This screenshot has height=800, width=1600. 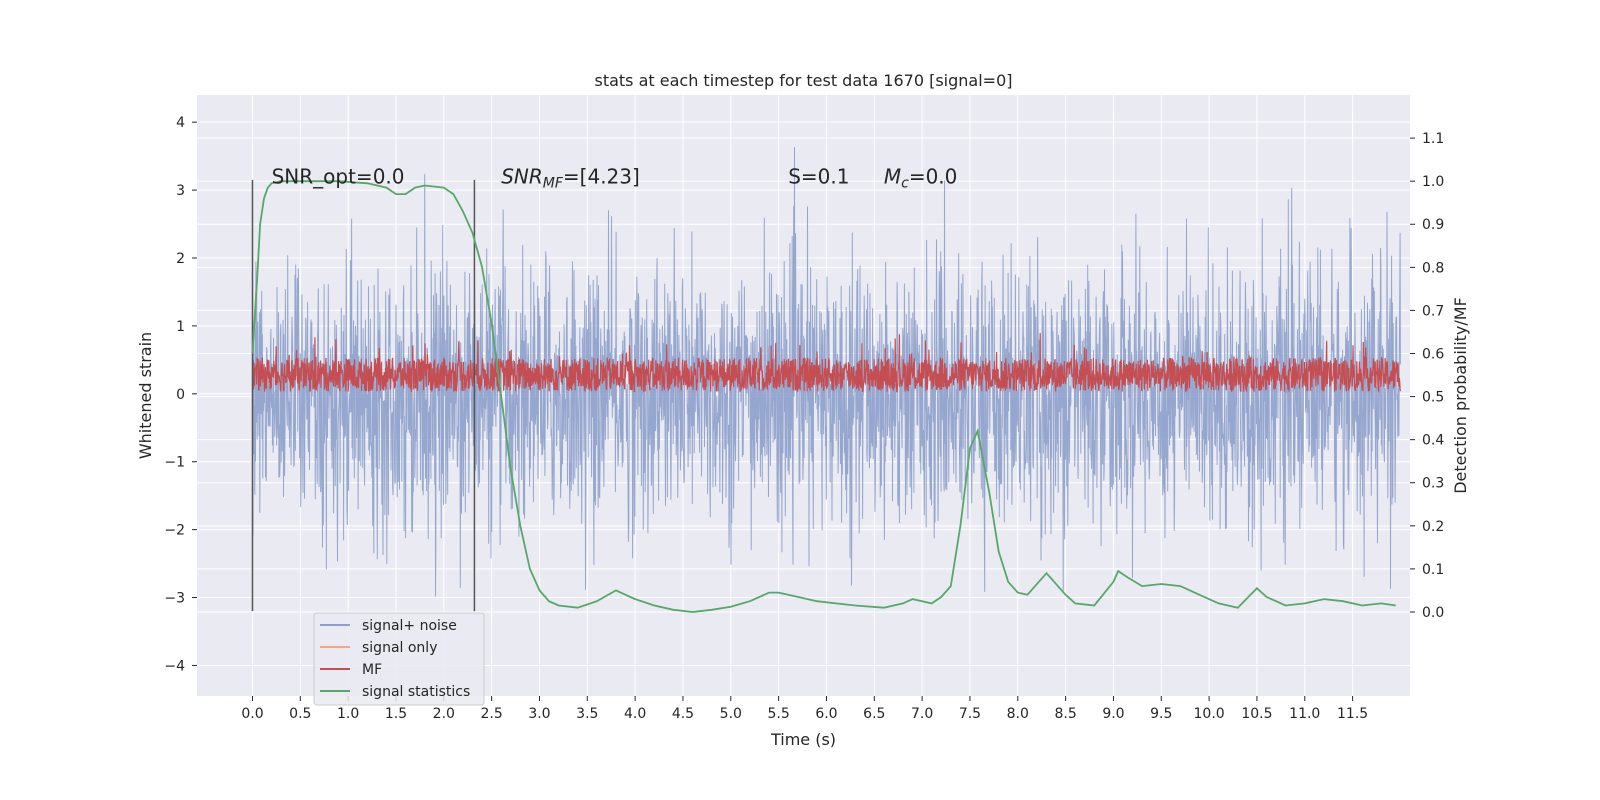 What do you see at coordinates (970, 714) in the screenshot?
I see `x-tick-label: 7.5` at bounding box center [970, 714].